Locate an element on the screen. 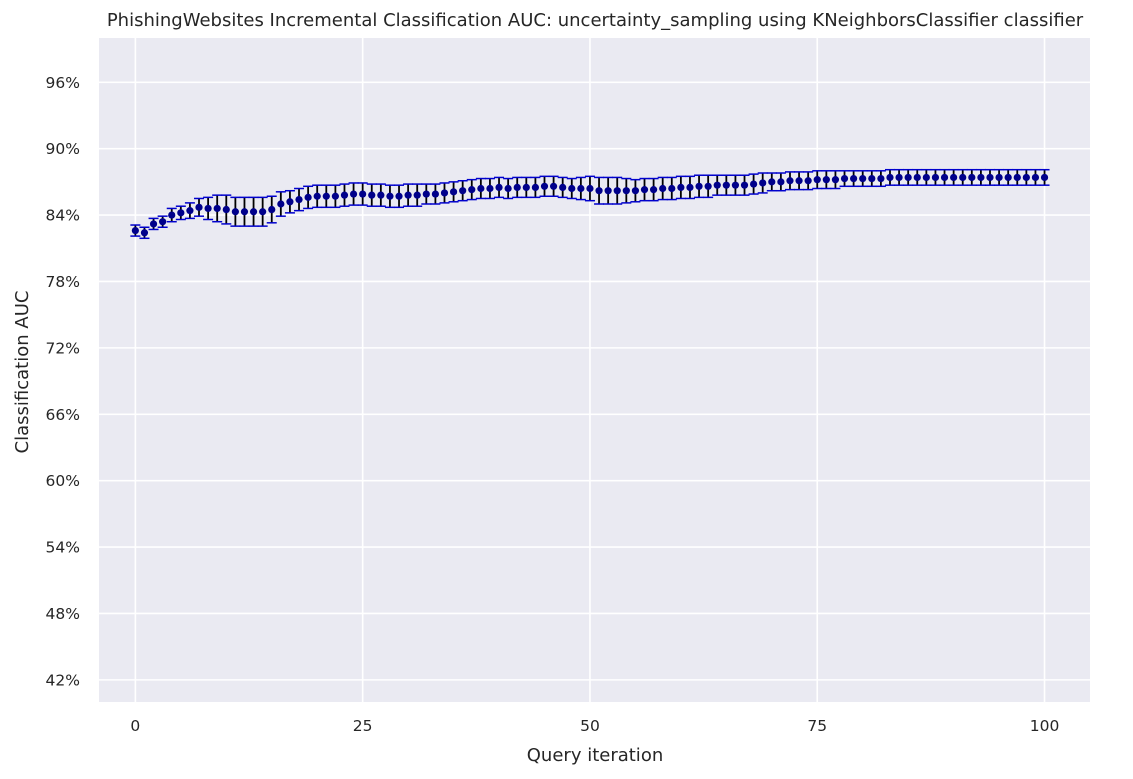 The image size is (1133, 779). y-tick-label: 60% is located at coordinates (63, 481).